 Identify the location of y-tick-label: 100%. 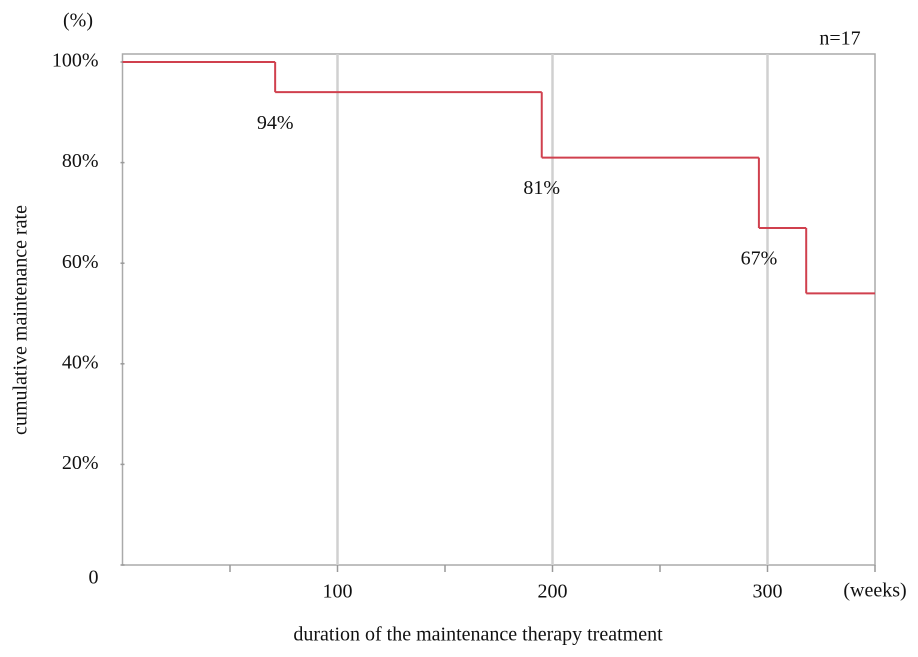
(75, 61).